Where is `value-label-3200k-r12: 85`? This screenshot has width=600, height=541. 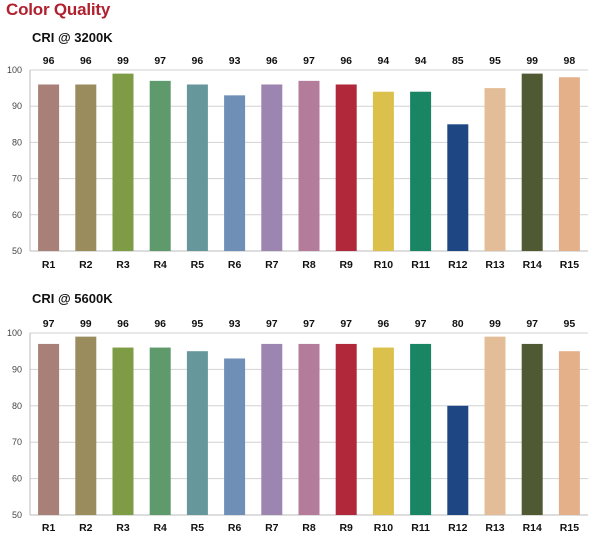 value-label-3200k-r12: 85 is located at coordinates (458, 61).